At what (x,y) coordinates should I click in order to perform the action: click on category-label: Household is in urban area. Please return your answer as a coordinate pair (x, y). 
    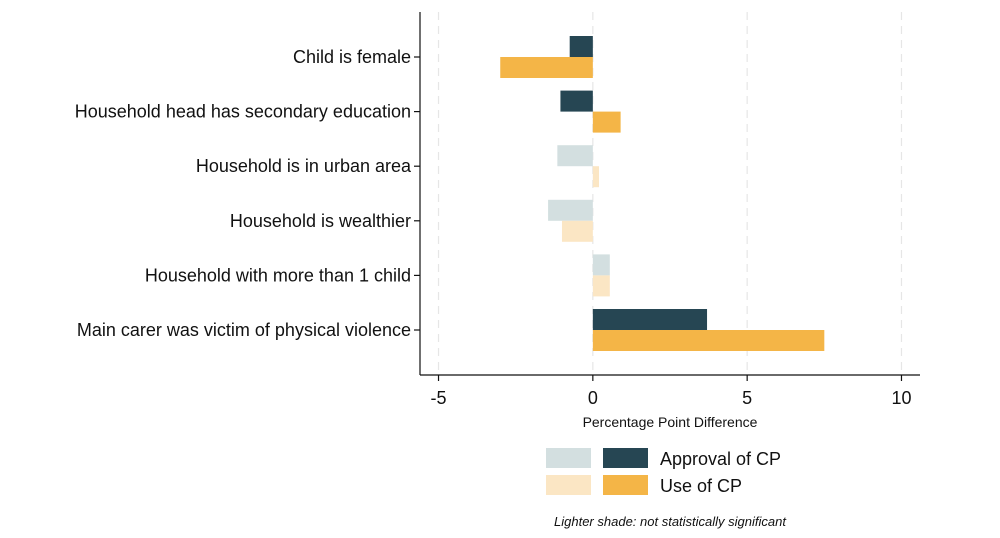
    Looking at the image, I should click on (304, 166).